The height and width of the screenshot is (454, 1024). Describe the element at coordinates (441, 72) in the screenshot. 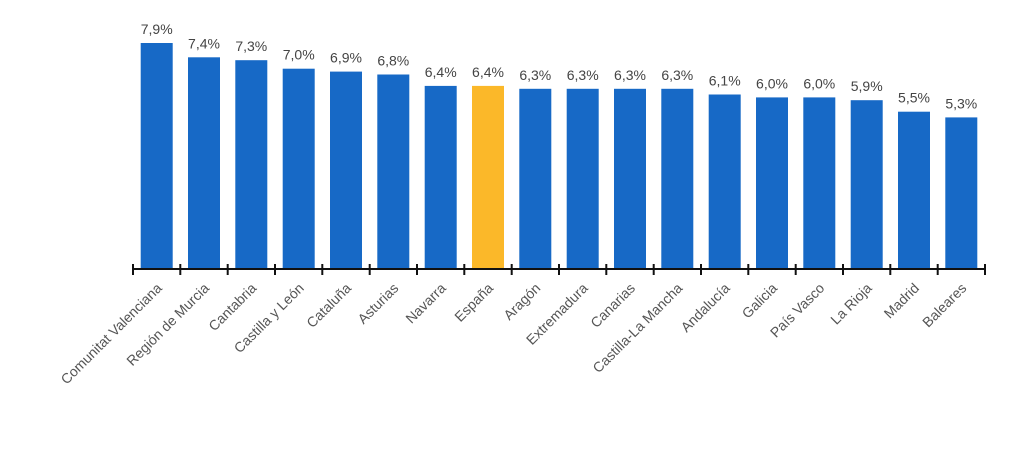

I see `value-label-6: 6,4%` at that location.